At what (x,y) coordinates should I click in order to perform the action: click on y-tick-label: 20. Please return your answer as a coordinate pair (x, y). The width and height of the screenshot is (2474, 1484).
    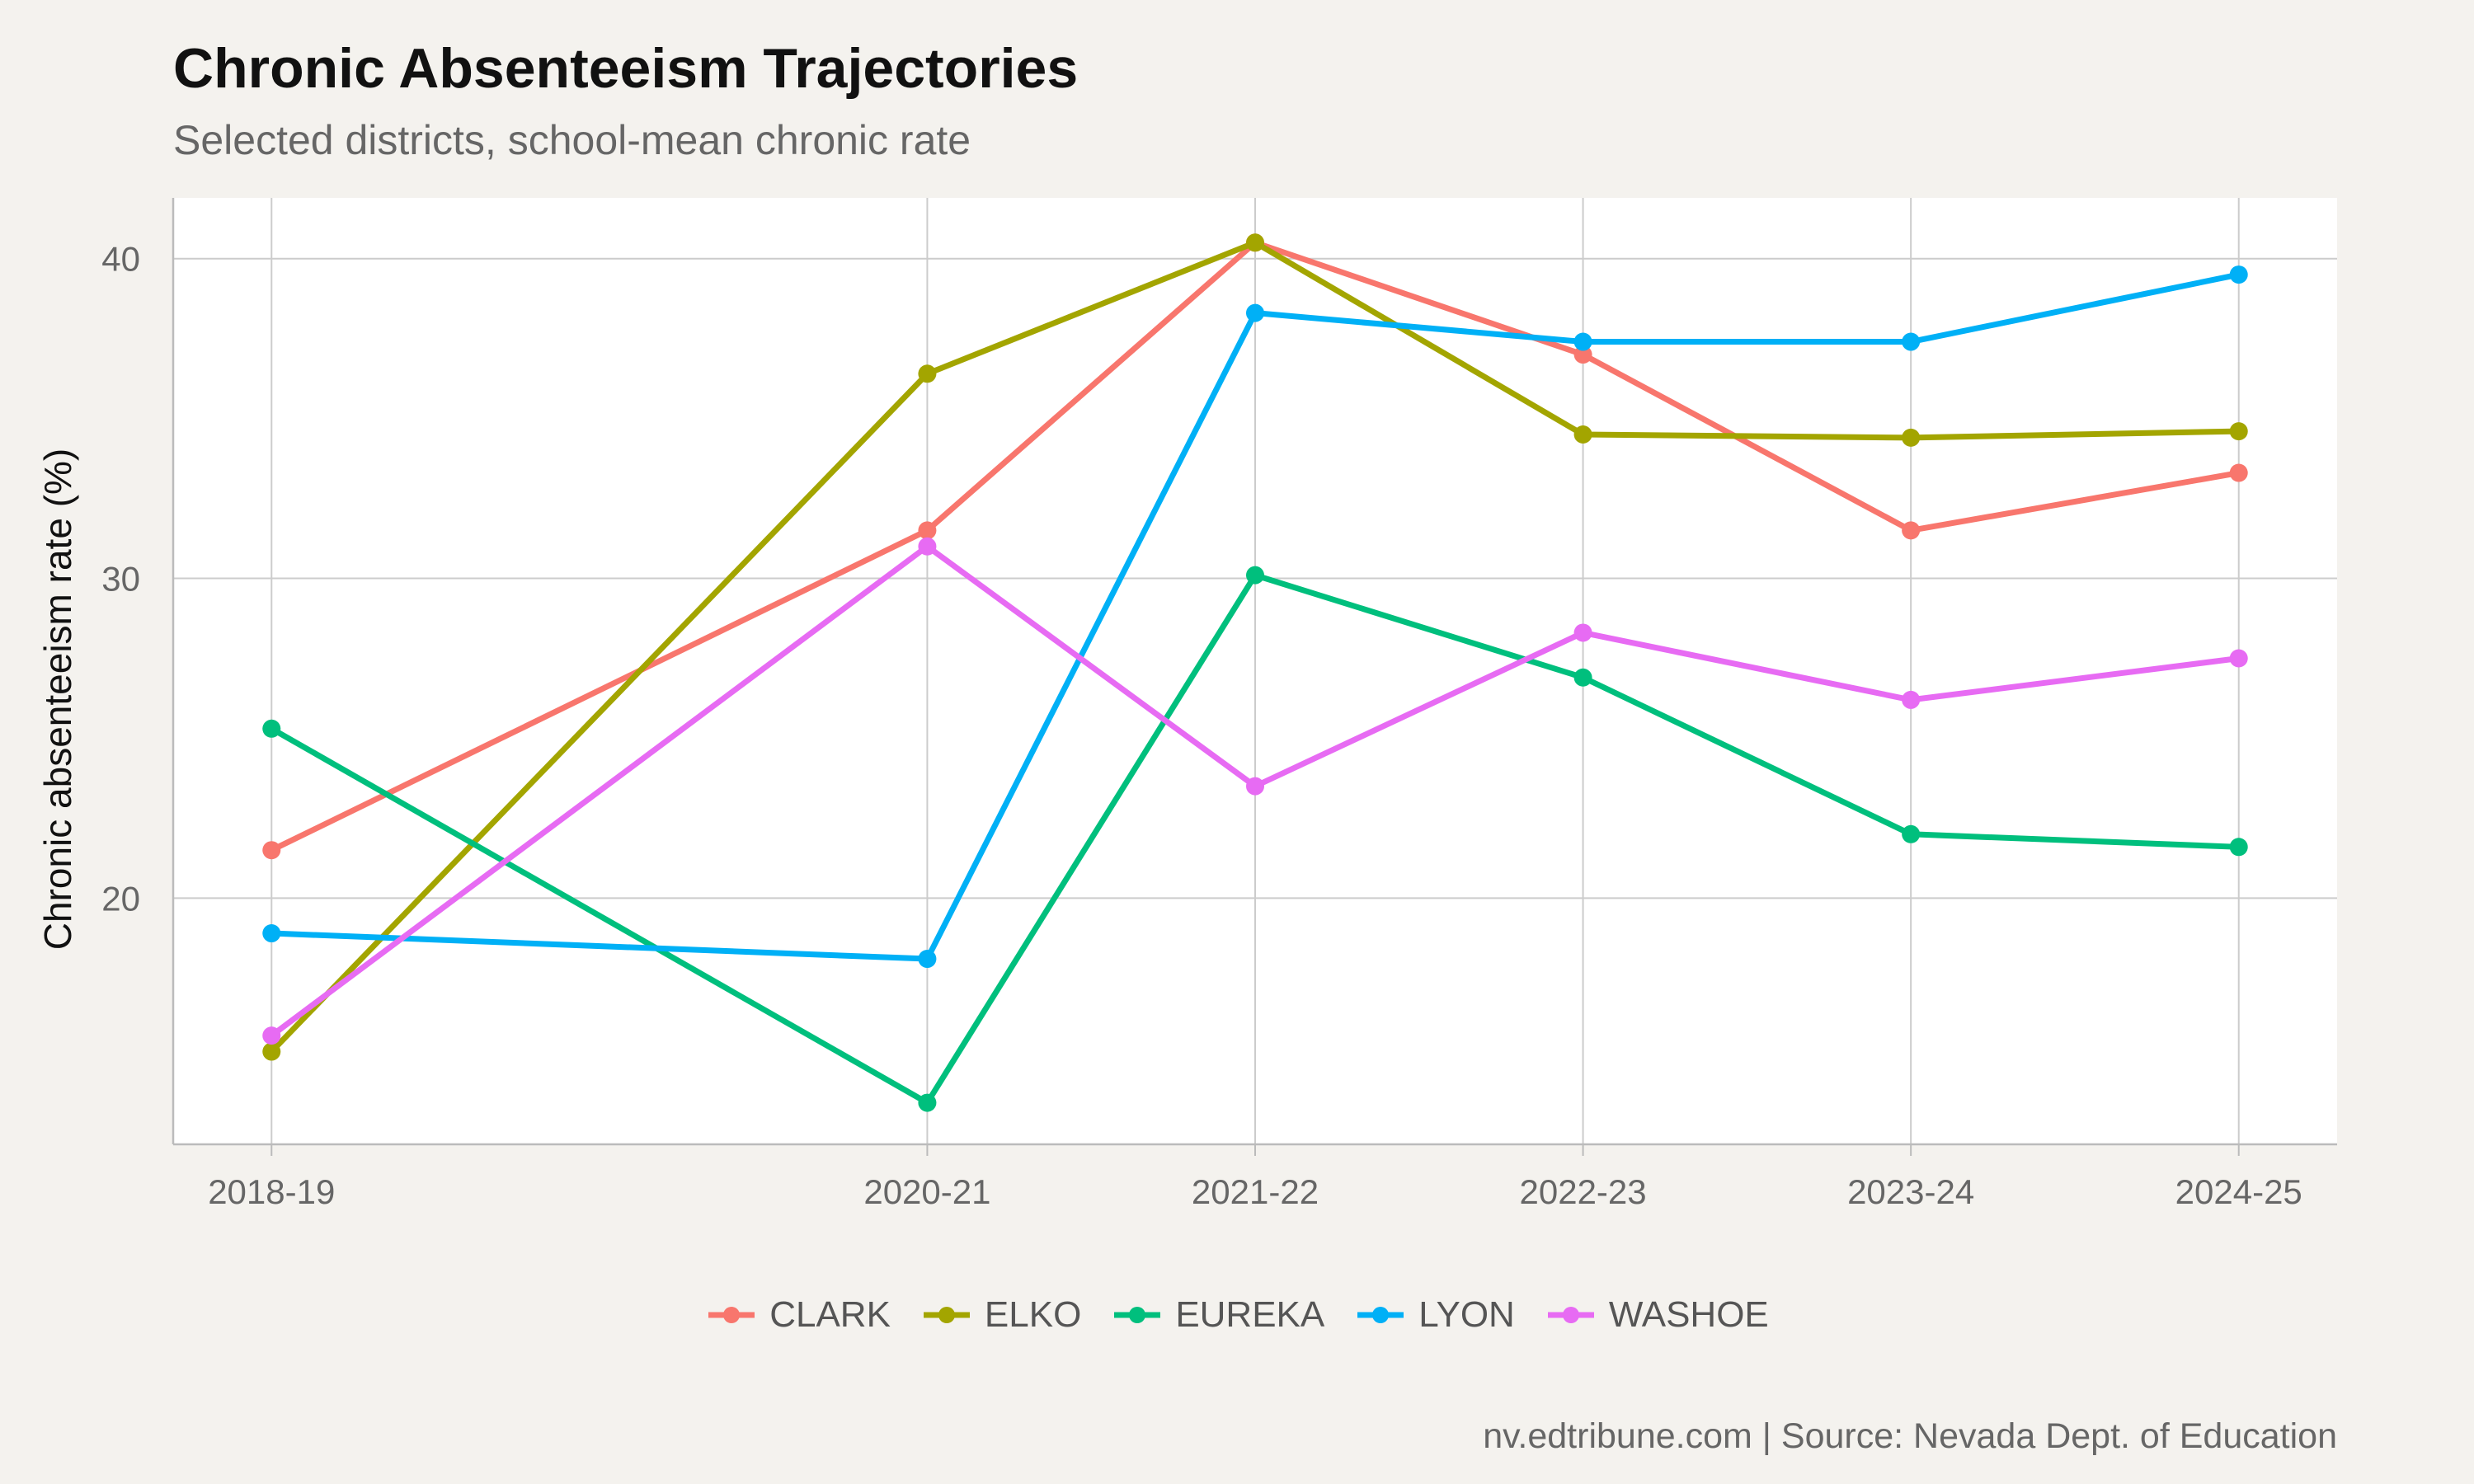
    Looking at the image, I should click on (120, 899).